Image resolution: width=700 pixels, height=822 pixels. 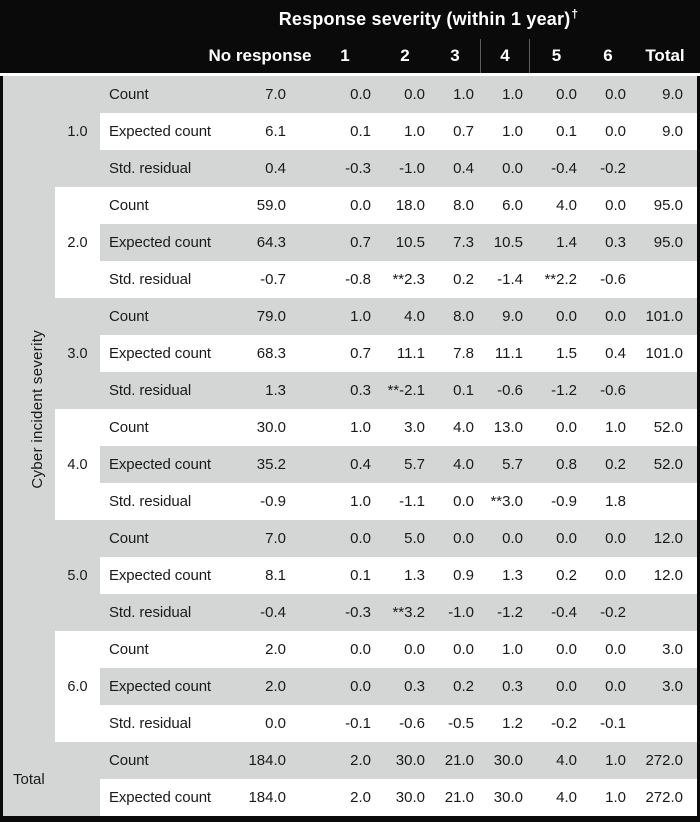 What do you see at coordinates (665, 55) in the screenshot?
I see `column-header: Total` at bounding box center [665, 55].